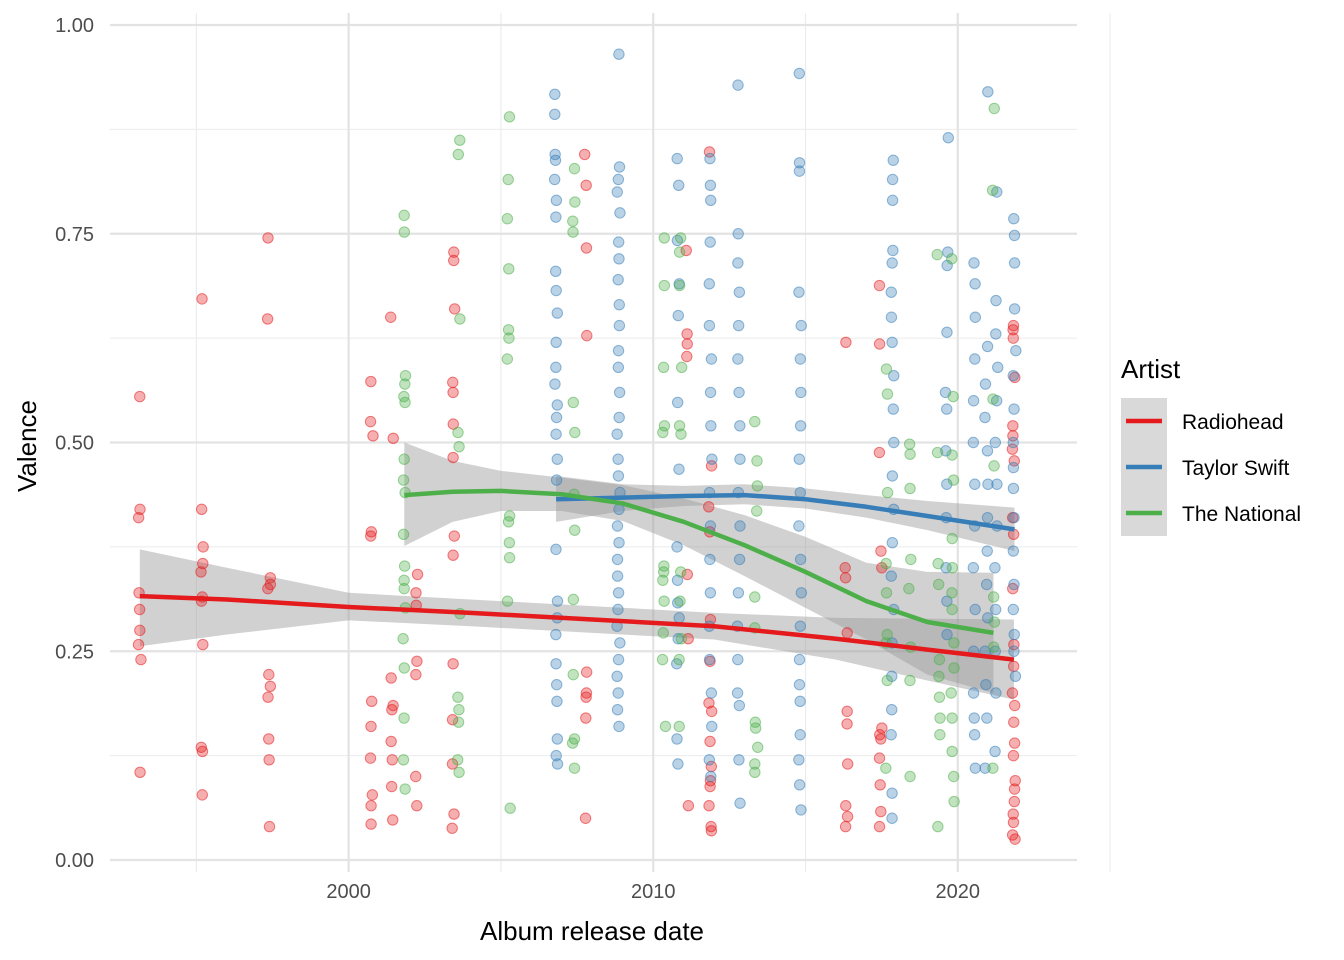 This screenshot has width=1344, height=960. Describe the element at coordinates (785, 512) in the screenshot. I see `trend-line` at that location.